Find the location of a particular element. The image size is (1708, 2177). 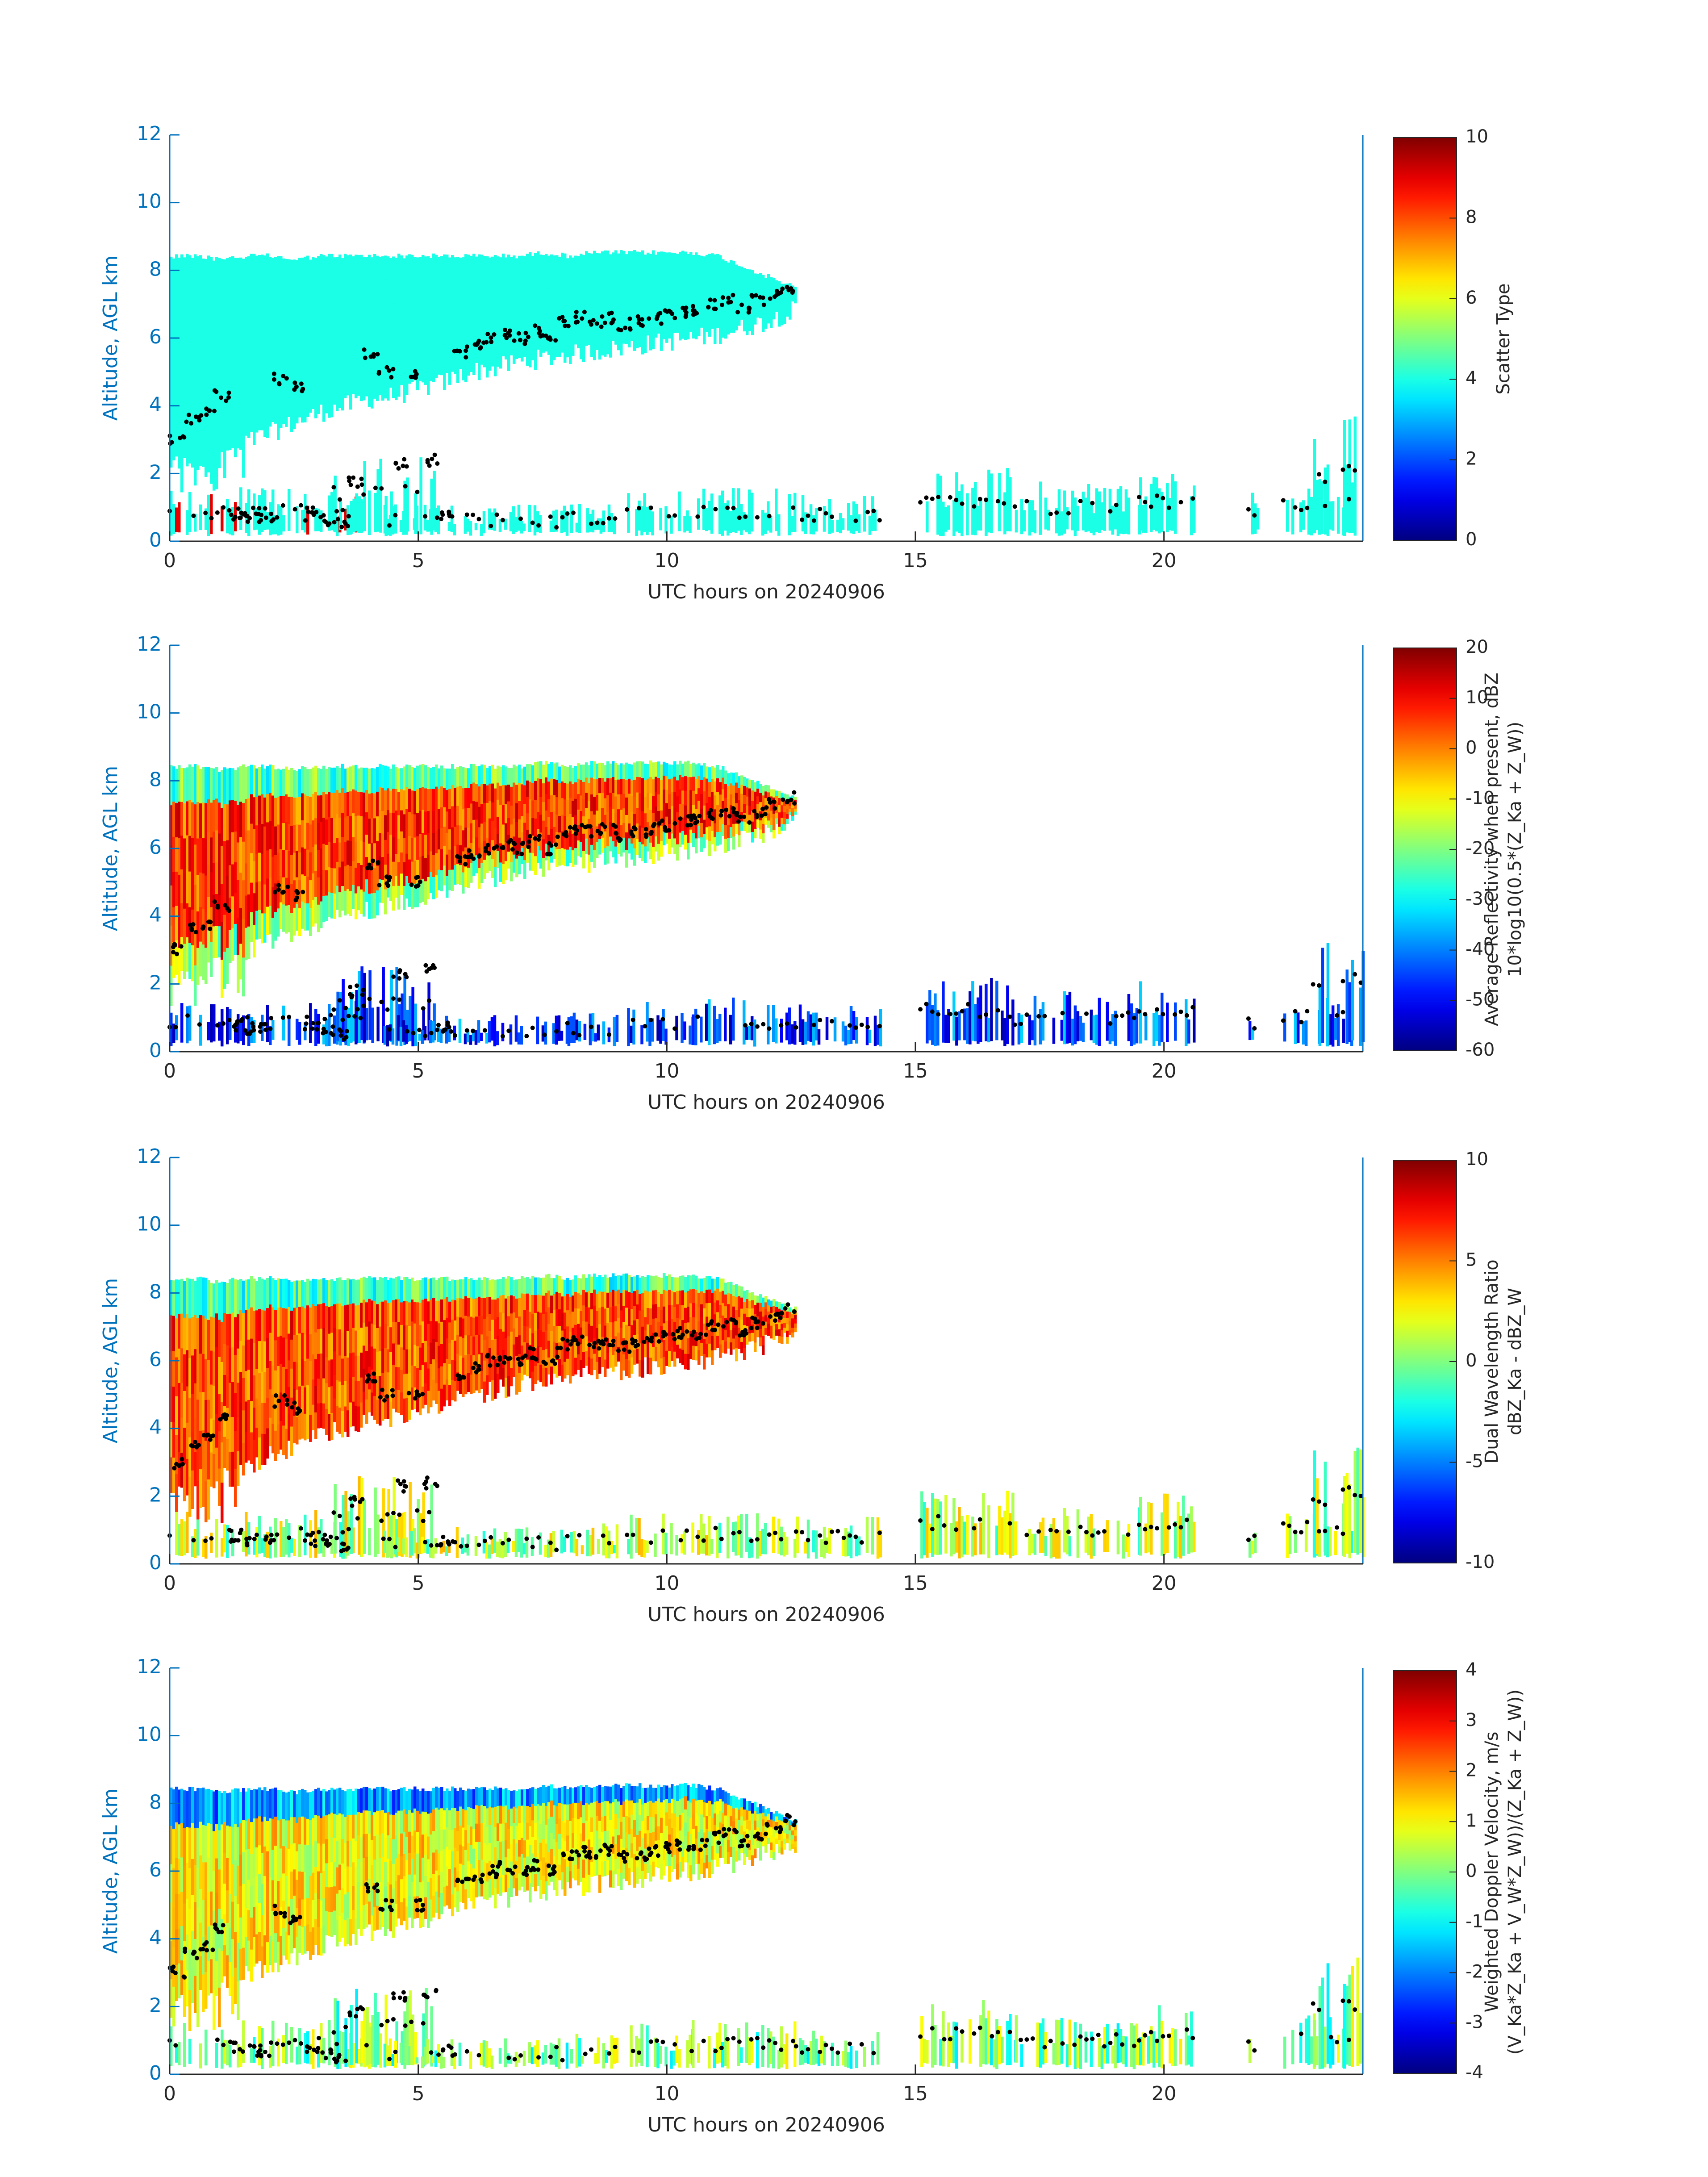

y-tick-label: 10 is located at coordinates (149, 201).